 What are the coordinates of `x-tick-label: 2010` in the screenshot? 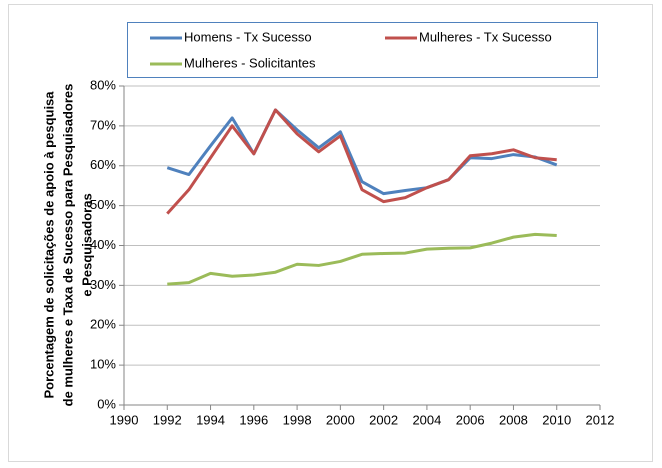 It's located at (556, 419).